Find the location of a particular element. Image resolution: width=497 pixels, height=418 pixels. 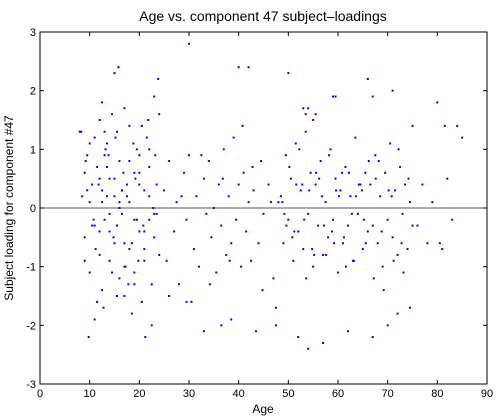

y-tick-label: -1 is located at coordinates (31, 268).